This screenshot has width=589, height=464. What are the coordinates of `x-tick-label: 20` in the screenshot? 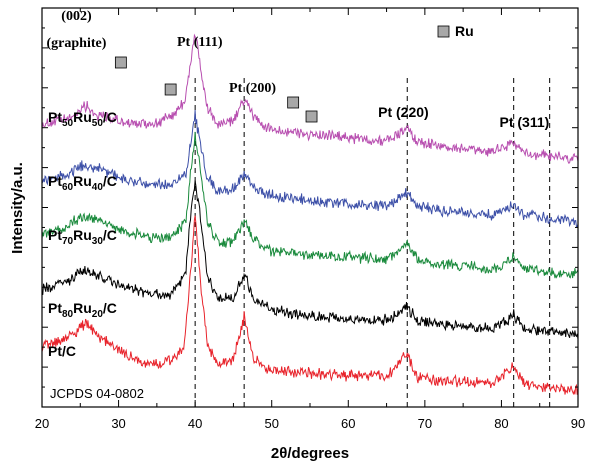 It's located at (42, 423).